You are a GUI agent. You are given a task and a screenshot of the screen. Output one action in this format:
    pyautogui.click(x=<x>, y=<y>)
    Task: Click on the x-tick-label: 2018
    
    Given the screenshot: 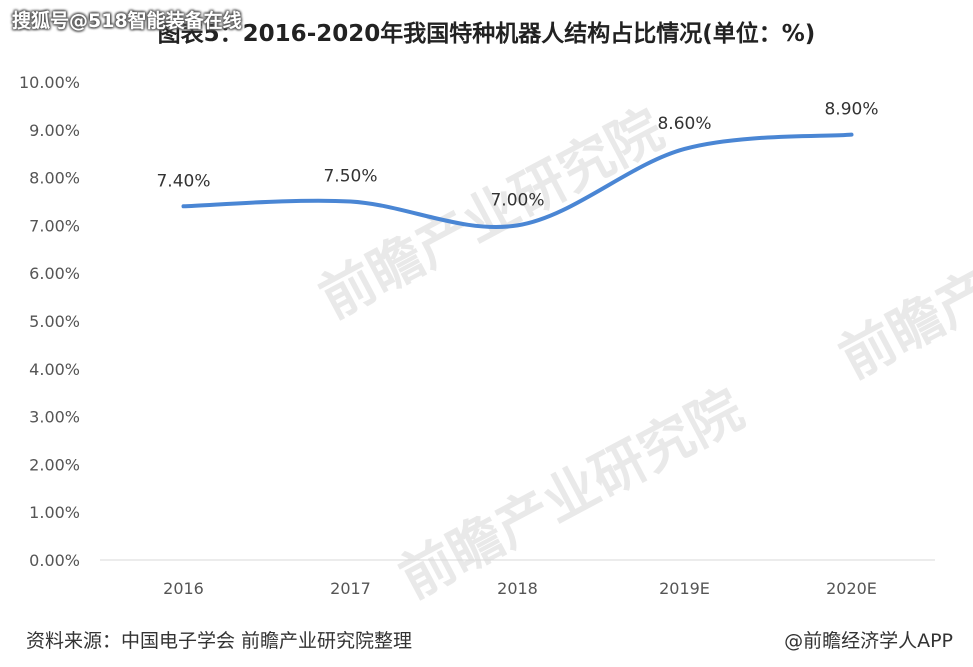 What is the action you would take?
    pyautogui.click(x=517, y=588)
    